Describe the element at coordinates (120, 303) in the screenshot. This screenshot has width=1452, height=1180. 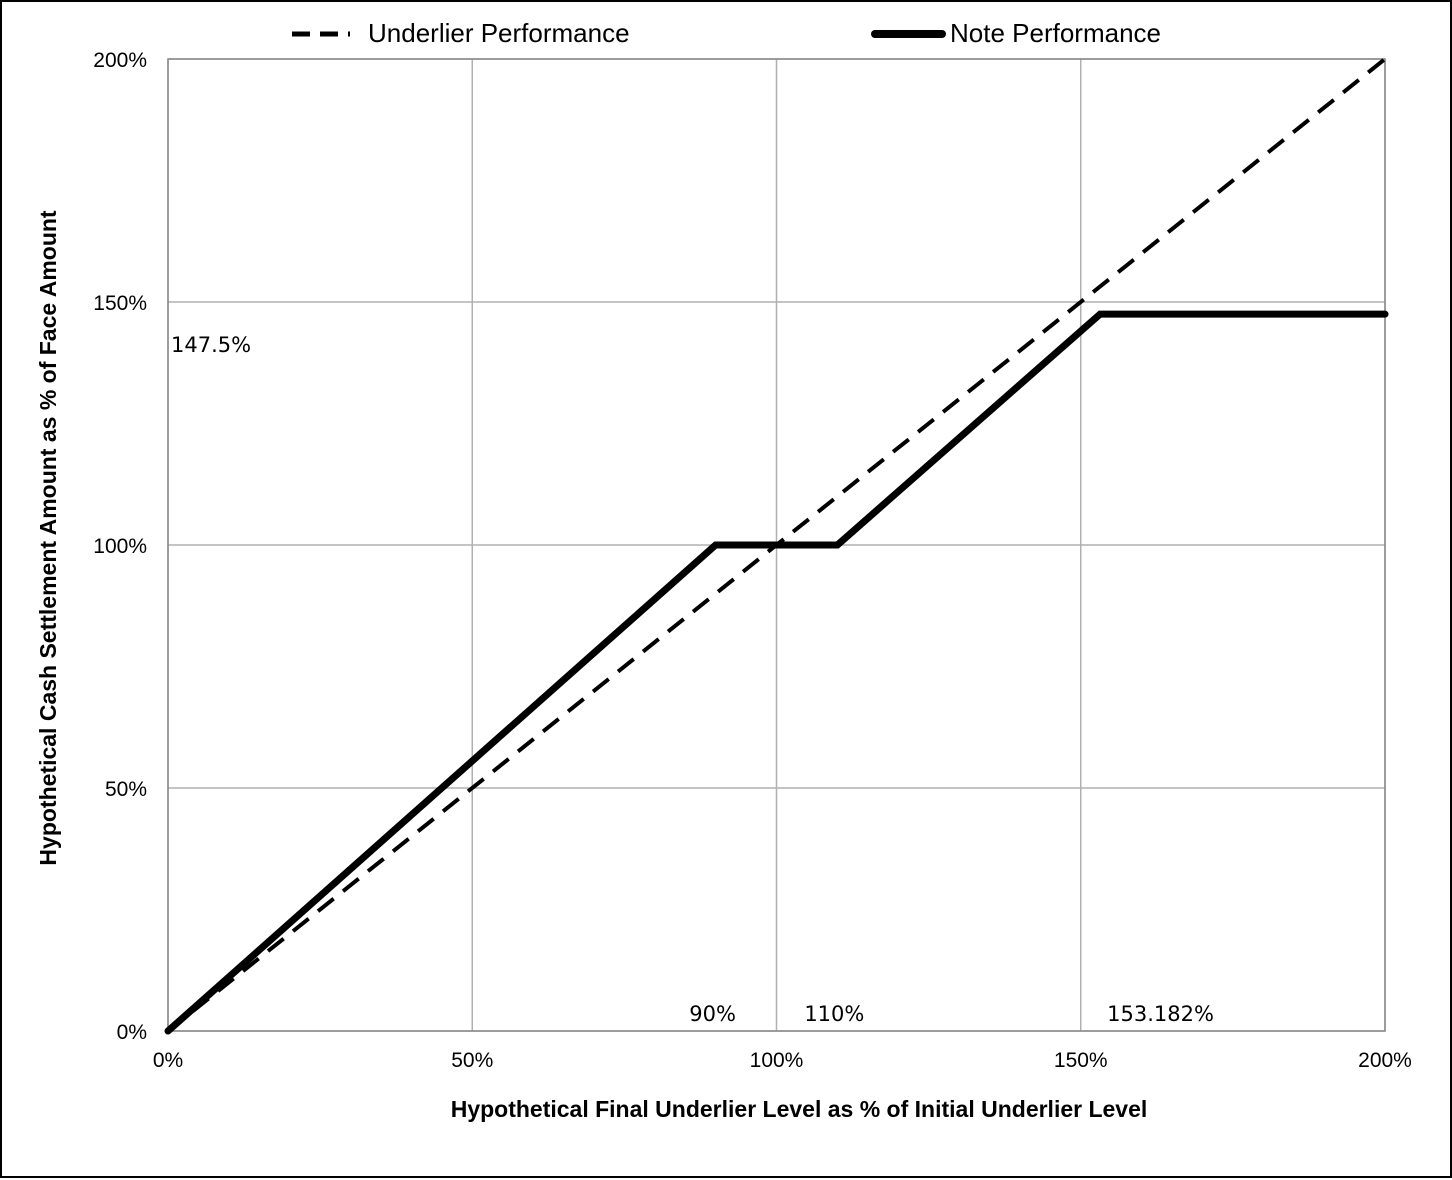
I see `y-tick-label: 150%` at that location.